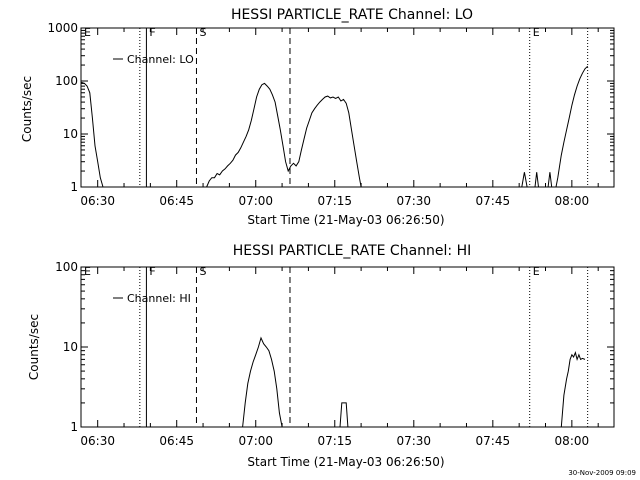  I want to click on lo-legend: Channel: LO, so click(153, 59).